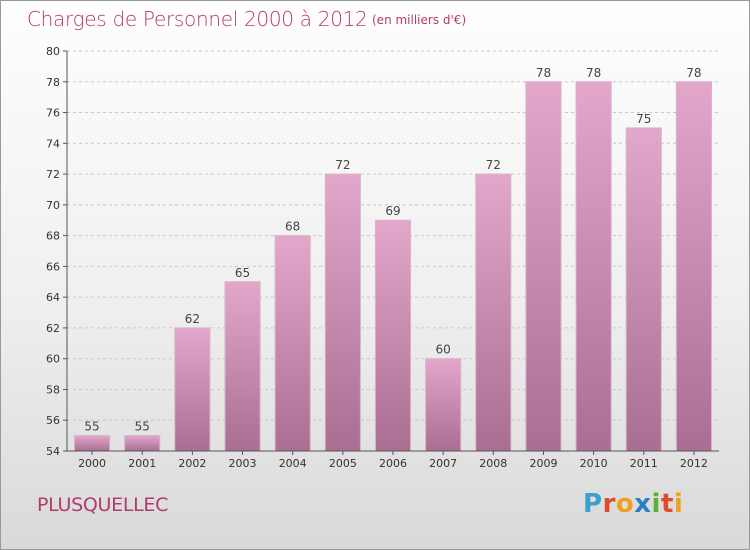 Image resolution: width=750 pixels, height=550 pixels. Describe the element at coordinates (667, 504) in the screenshot. I see `logo-letter: t` at that location.